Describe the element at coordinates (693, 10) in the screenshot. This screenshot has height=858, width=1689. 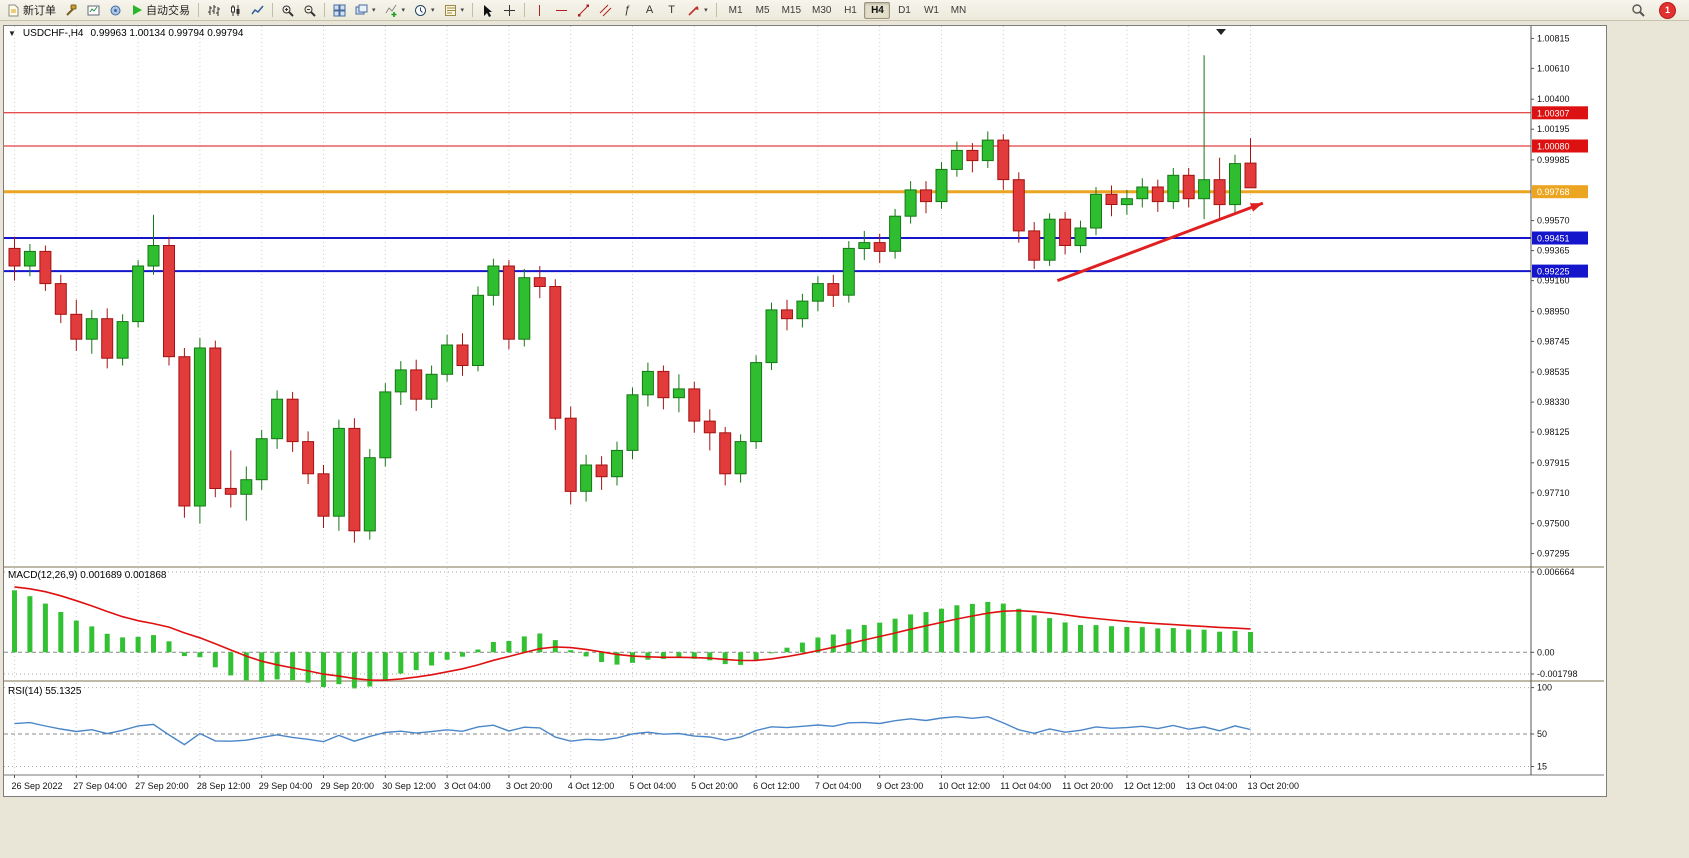
I see `arrow-tool-icon` at that location.